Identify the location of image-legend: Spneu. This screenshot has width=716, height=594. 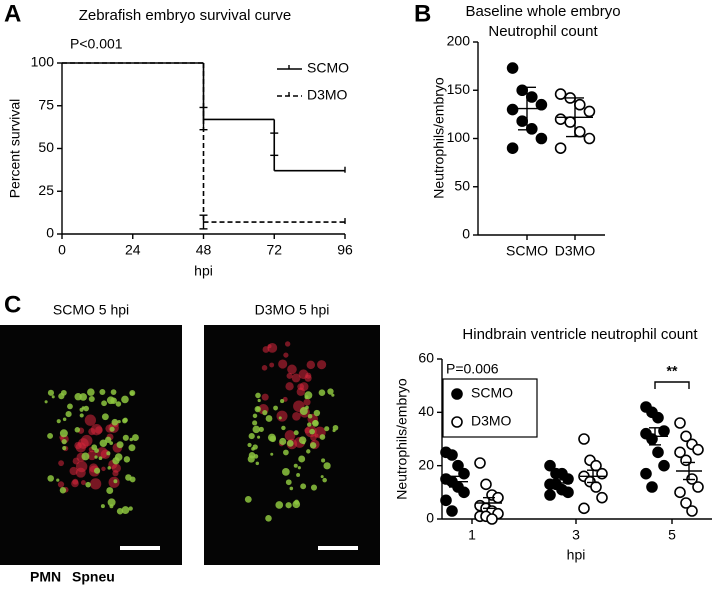
(93, 577).